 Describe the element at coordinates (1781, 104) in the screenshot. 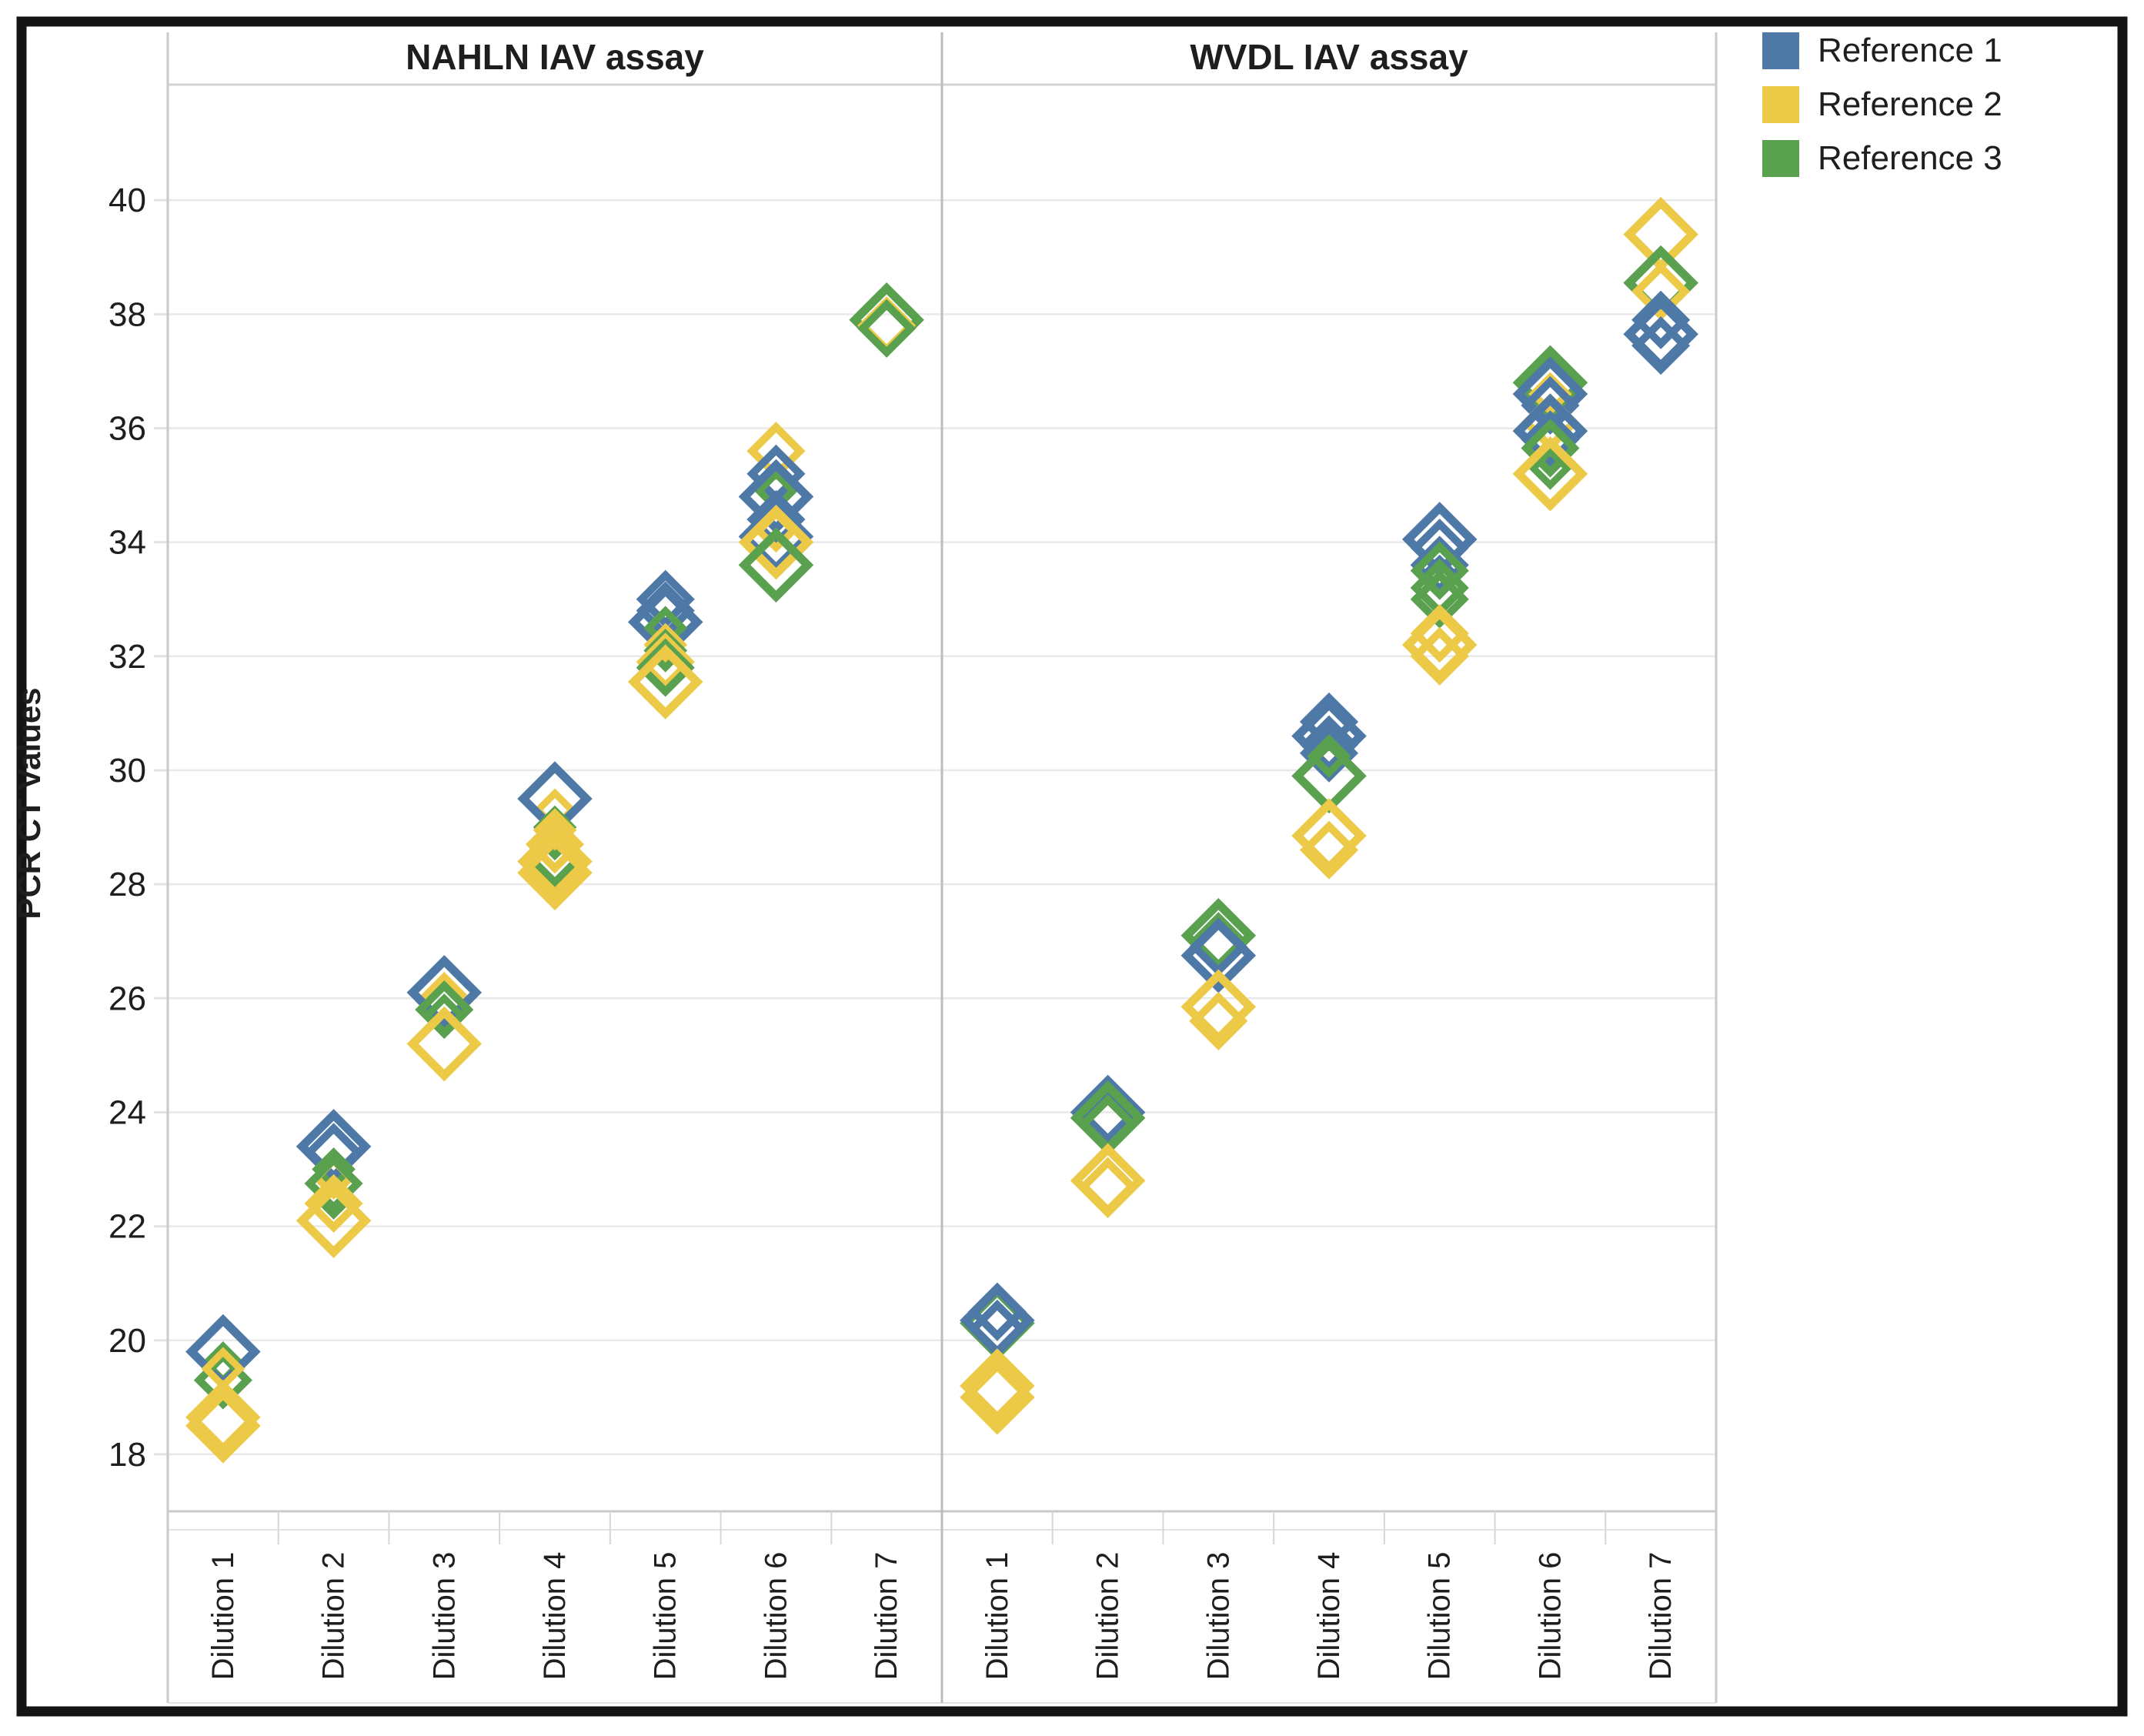

I see `reference-2-swatch-icon` at that location.